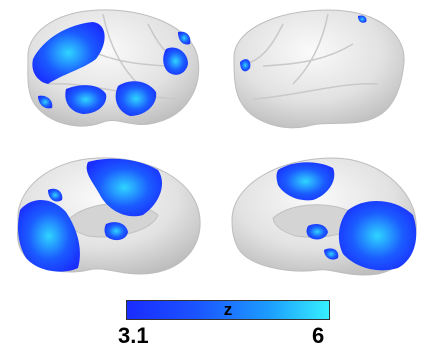 The width and height of the screenshot is (427, 350). I want to click on left-lateral-brain, so click(113, 68).